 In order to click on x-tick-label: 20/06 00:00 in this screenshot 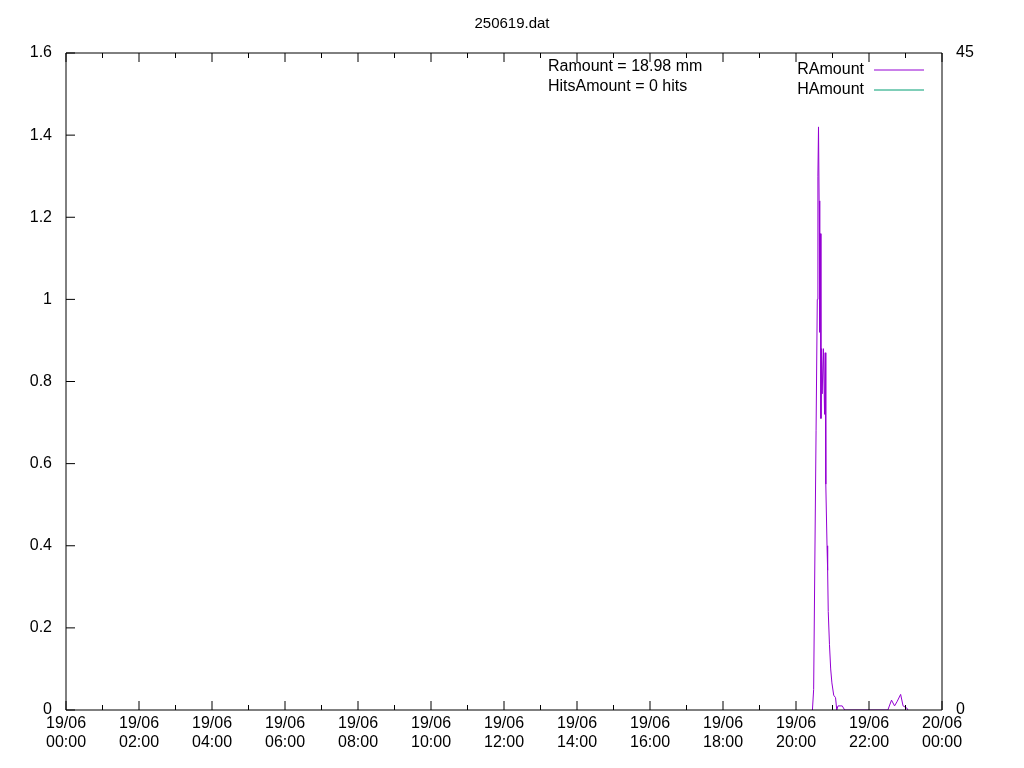, I will do `click(942, 732)`.